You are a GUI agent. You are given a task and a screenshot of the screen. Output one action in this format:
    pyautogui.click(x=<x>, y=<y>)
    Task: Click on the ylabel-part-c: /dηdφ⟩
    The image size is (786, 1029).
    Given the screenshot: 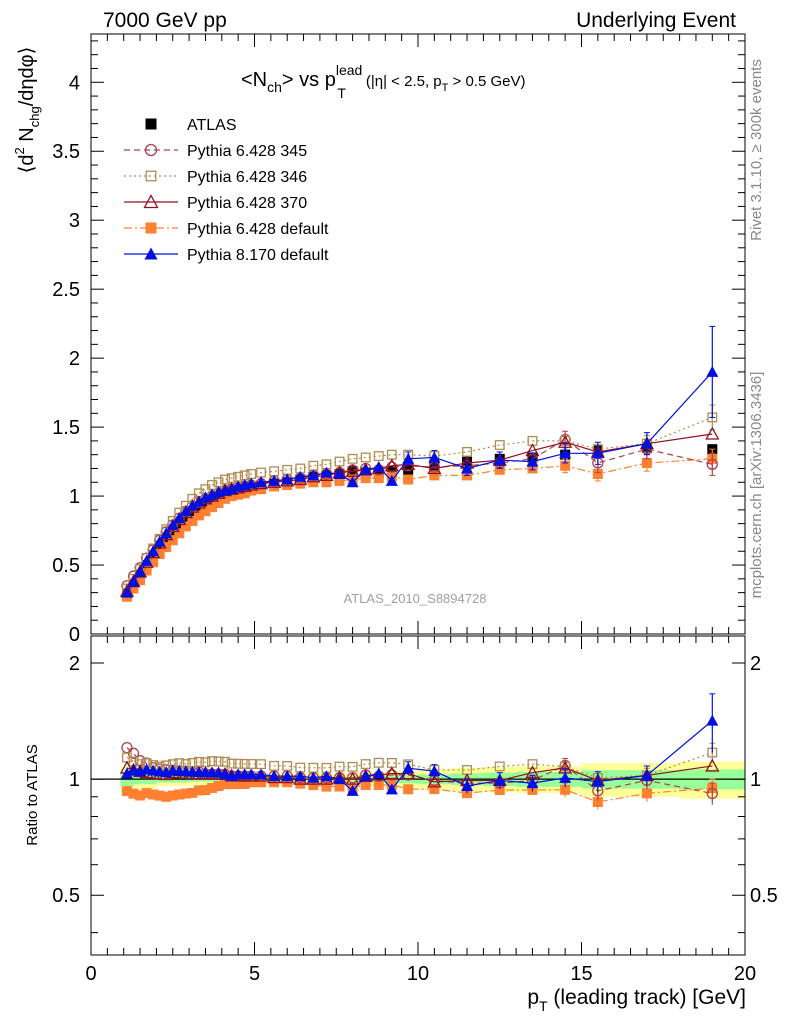 What is the action you would take?
    pyautogui.click(x=27, y=77)
    